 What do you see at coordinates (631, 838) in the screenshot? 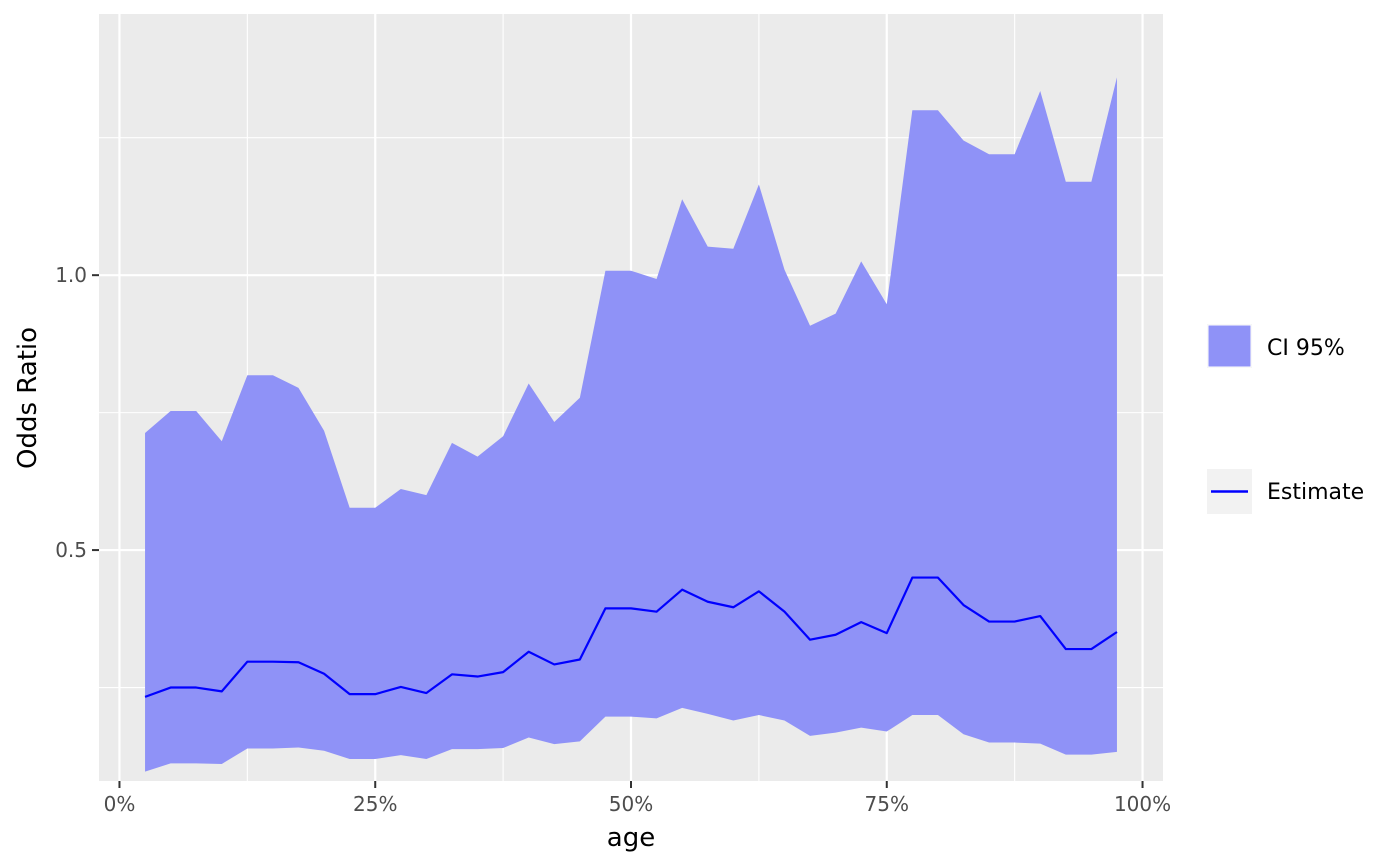
I see `x-axis-title: age` at bounding box center [631, 838].